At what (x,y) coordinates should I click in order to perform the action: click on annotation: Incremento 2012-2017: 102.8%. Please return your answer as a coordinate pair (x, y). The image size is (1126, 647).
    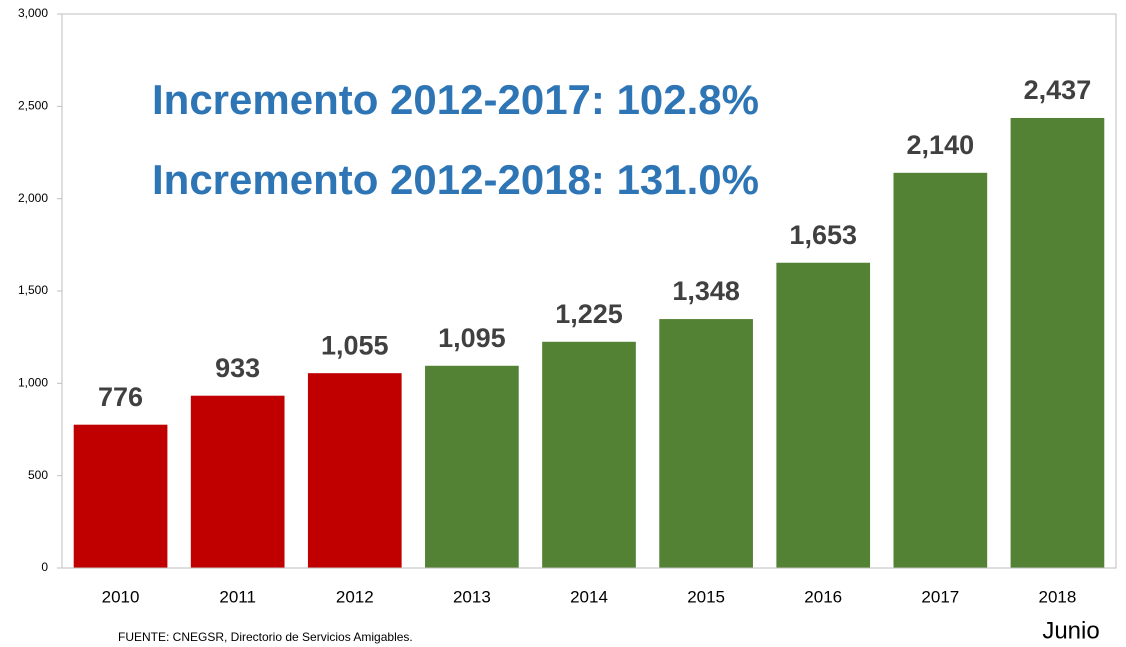
    Looking at the image, I should click on (455, 99).